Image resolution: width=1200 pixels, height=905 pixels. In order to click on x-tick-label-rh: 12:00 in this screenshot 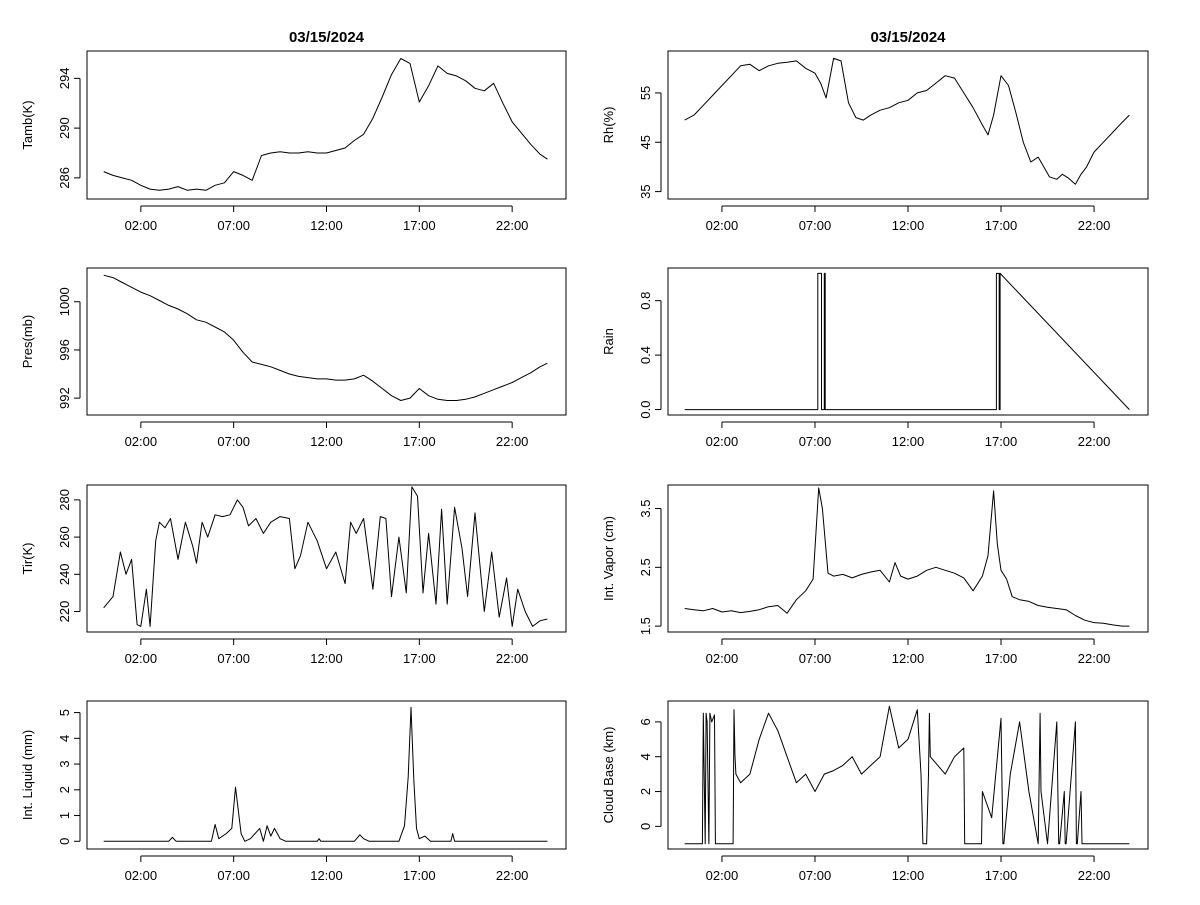, I will do `click(908, 225)`.